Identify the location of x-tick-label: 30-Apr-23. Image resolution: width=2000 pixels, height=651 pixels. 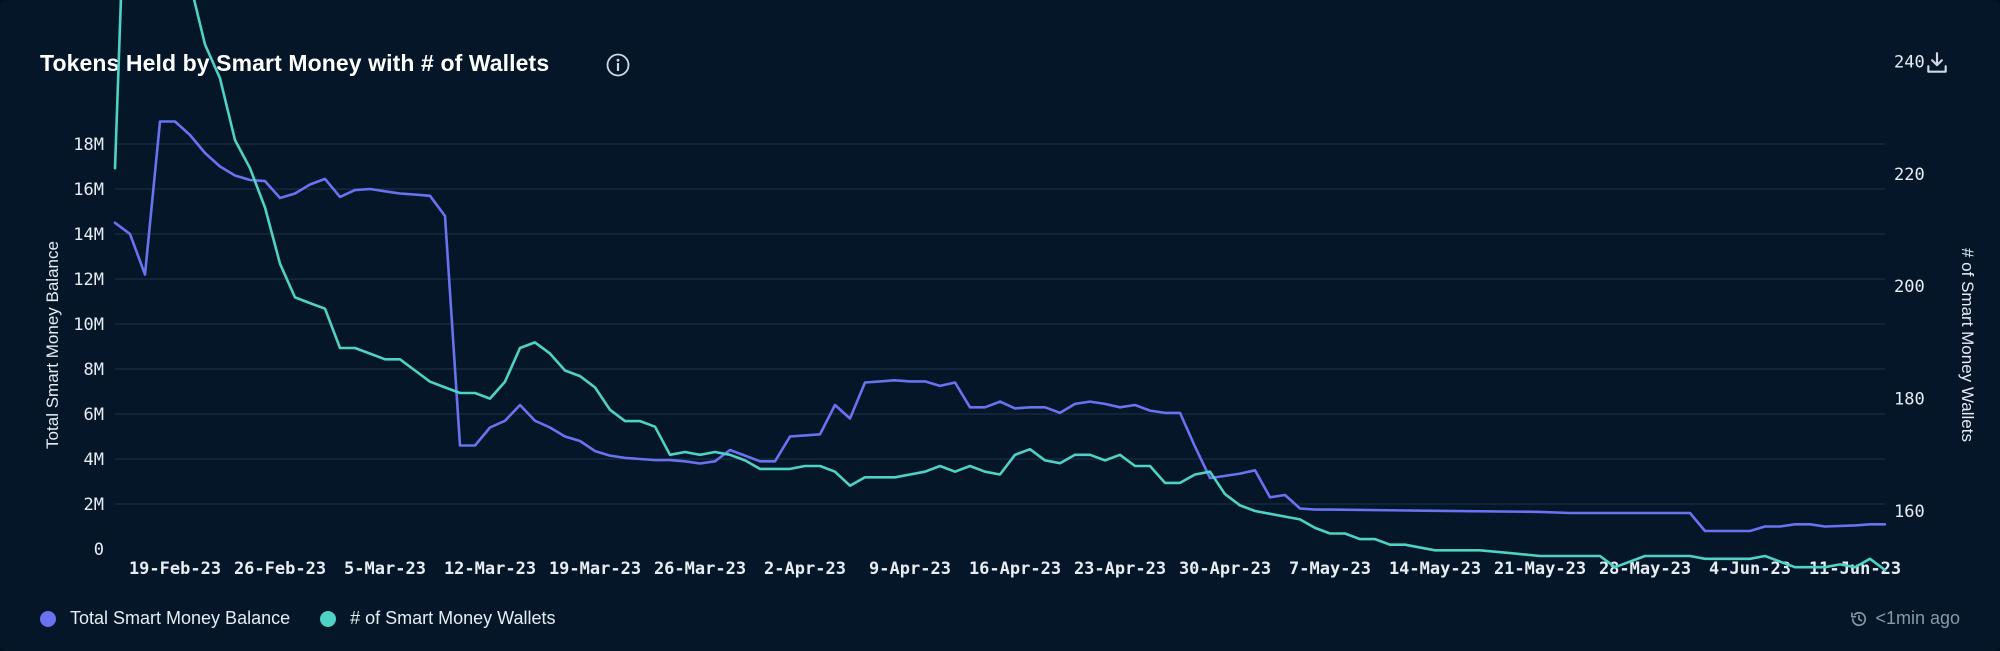
(1225, 569).